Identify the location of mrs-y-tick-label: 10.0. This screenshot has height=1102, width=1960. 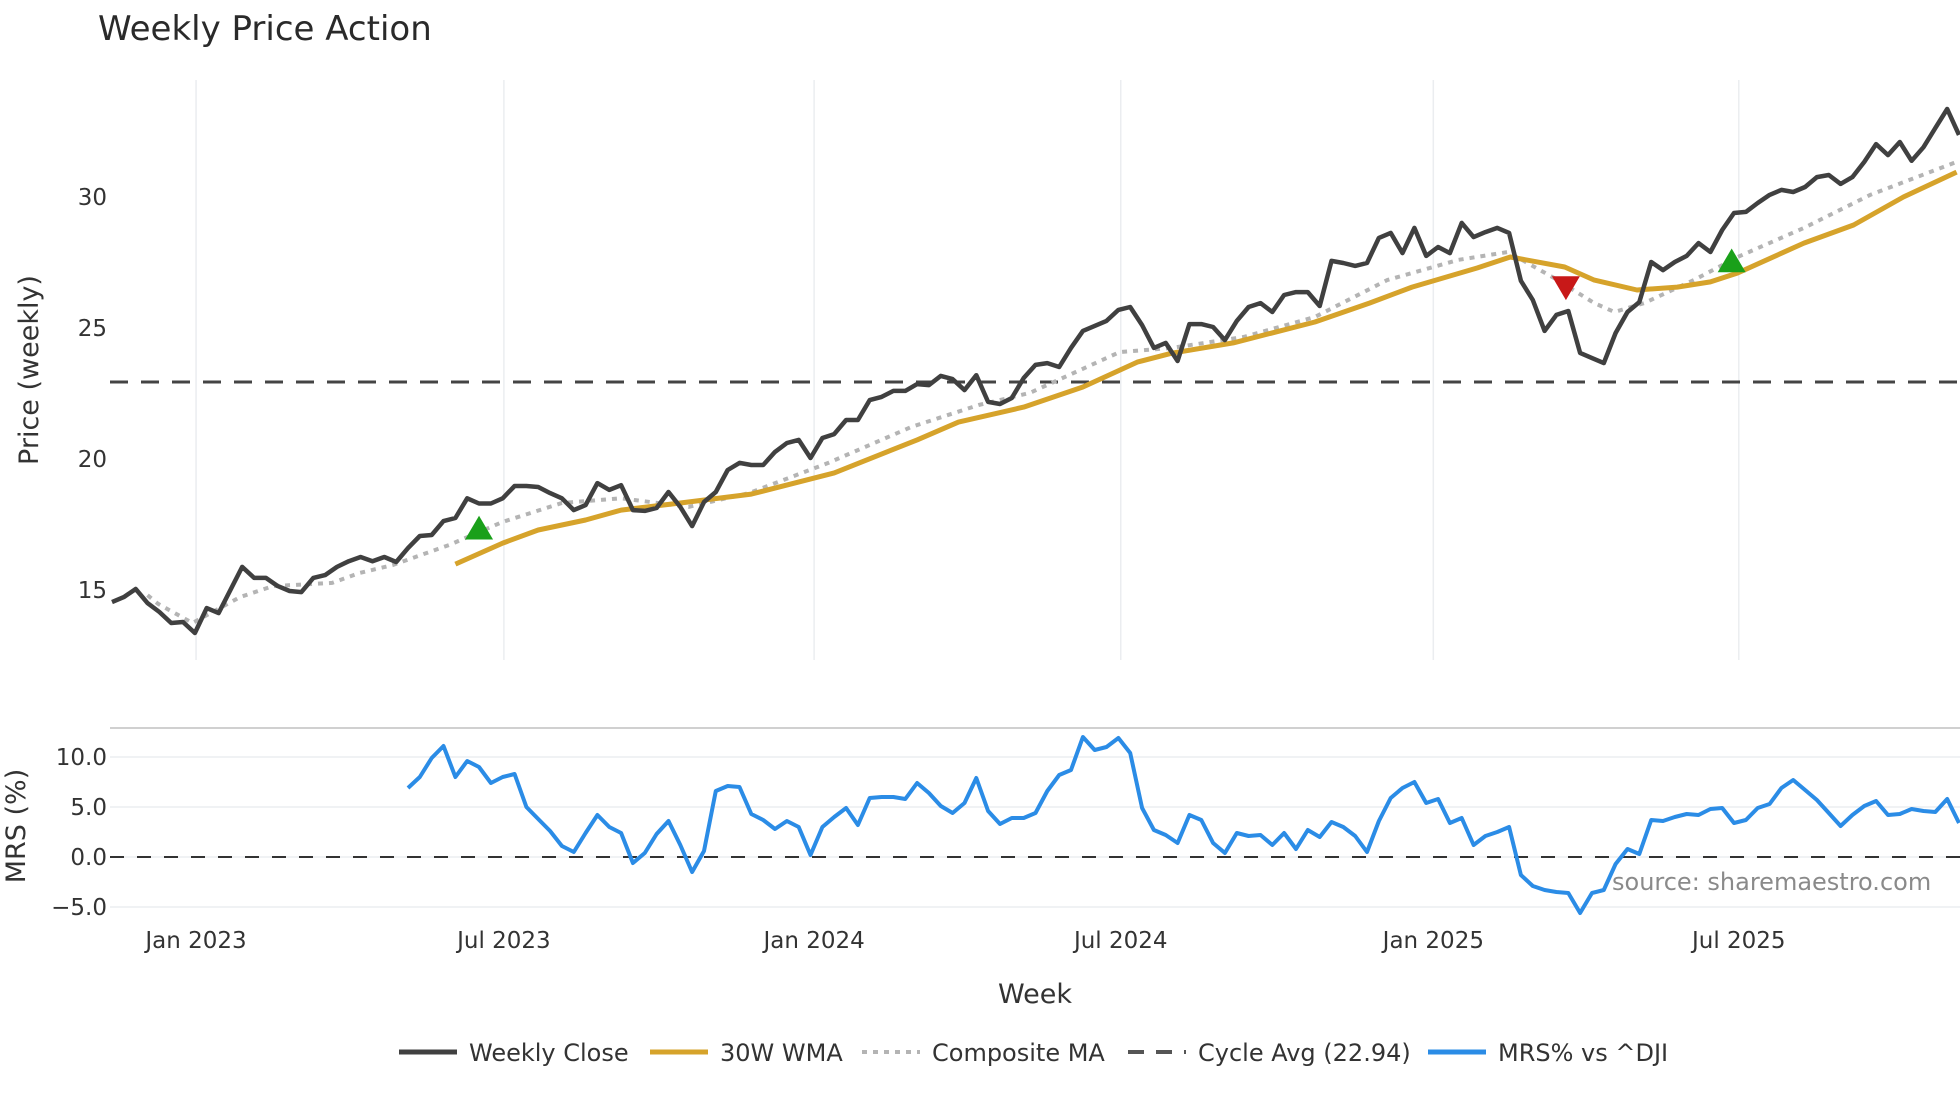
(81, 758).